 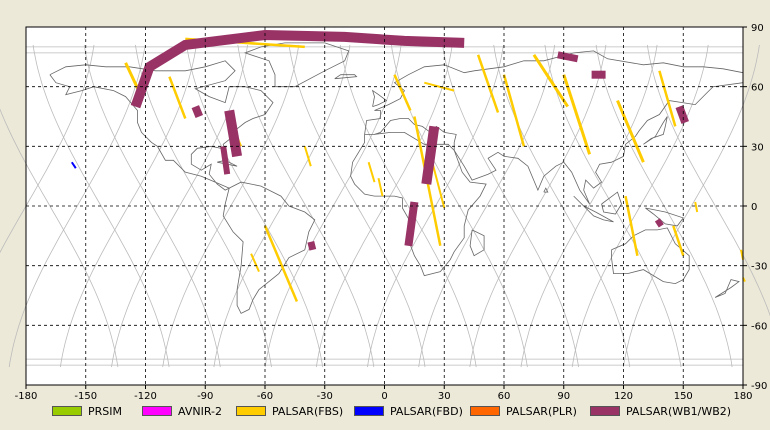 What do you see at coordinates (85, 396) in the screenshot?
I see `lon-tick-label: -150` at bounding box center [85, 396].